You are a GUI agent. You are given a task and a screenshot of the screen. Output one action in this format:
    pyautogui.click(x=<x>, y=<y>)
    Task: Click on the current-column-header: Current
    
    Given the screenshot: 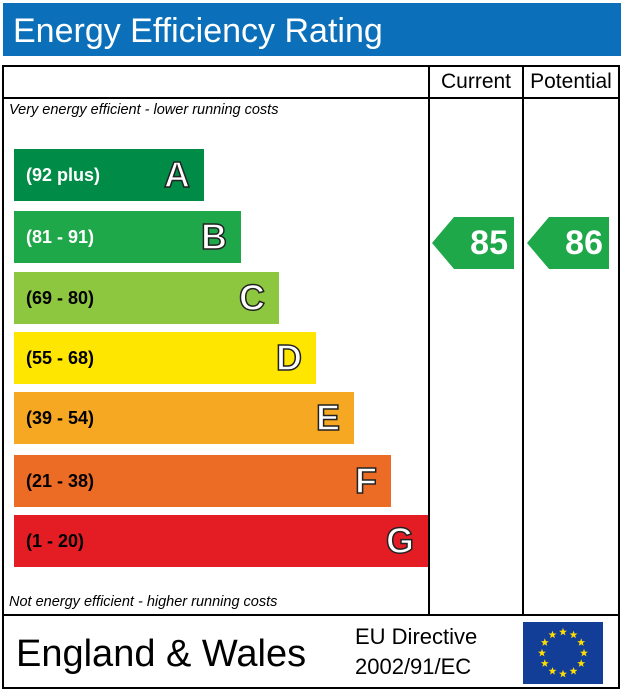 What is the action you would take?
    pyautogui.click(x=476, y=81)
    